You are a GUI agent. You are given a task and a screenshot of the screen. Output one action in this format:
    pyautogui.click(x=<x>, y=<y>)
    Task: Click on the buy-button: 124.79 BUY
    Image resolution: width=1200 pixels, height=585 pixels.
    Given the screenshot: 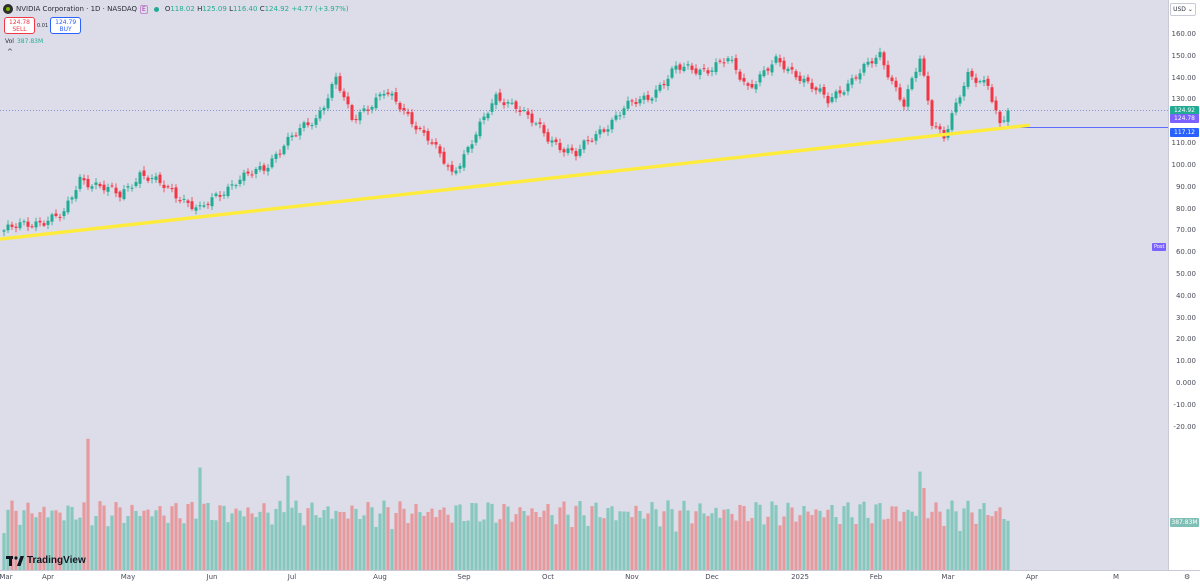 What is the action you would take?
    pyautogui.click(x=66, y=25)
    